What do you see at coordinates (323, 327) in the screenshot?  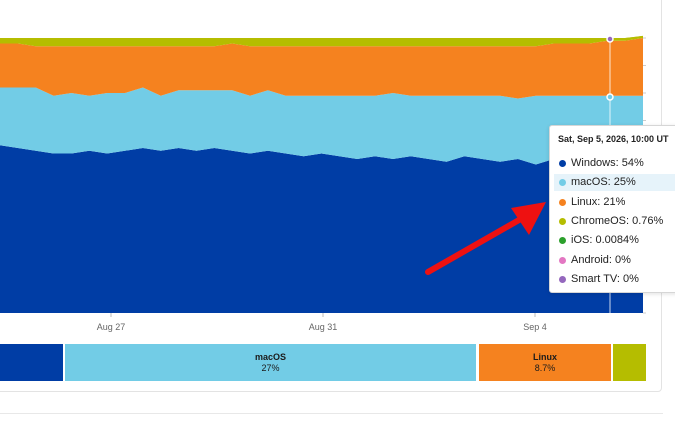 I see `x-tick-label: Aug 31` at bounding box center [323, 327].